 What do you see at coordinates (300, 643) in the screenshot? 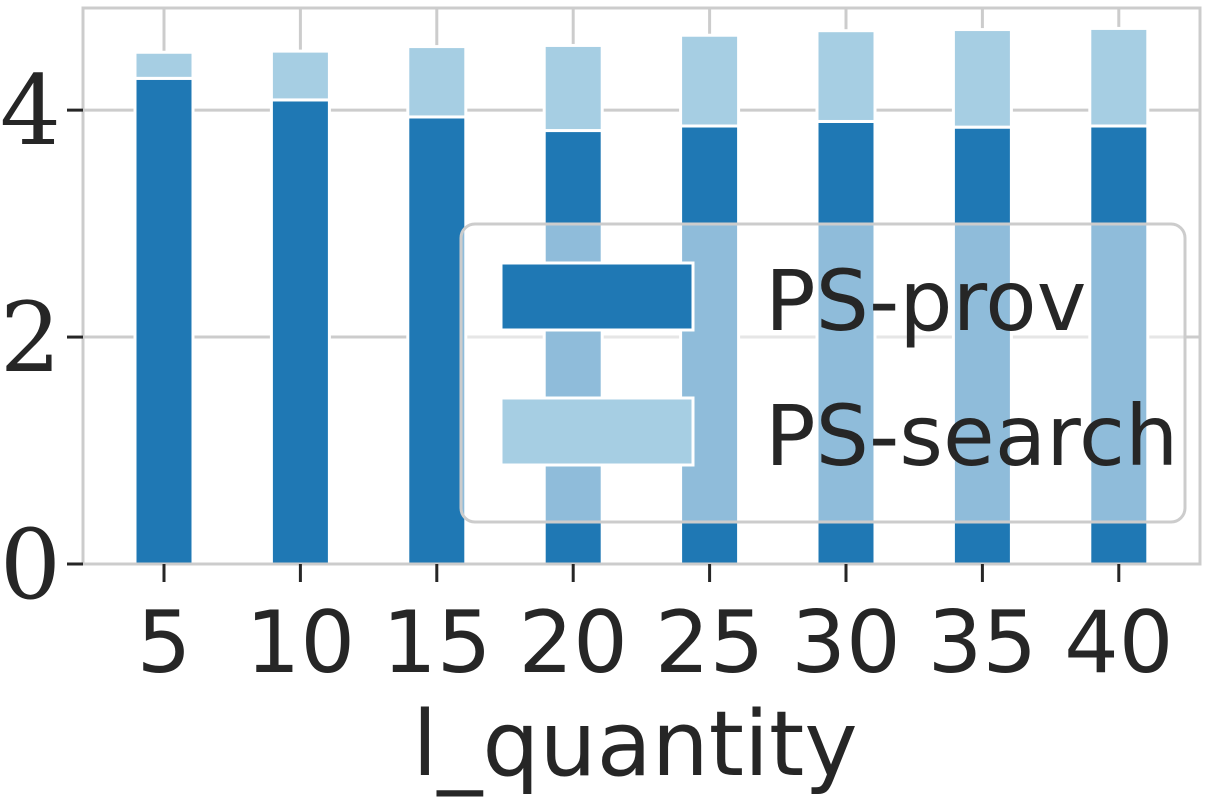
I see `x-tick-label: 10` at bounding box center [300, 643].